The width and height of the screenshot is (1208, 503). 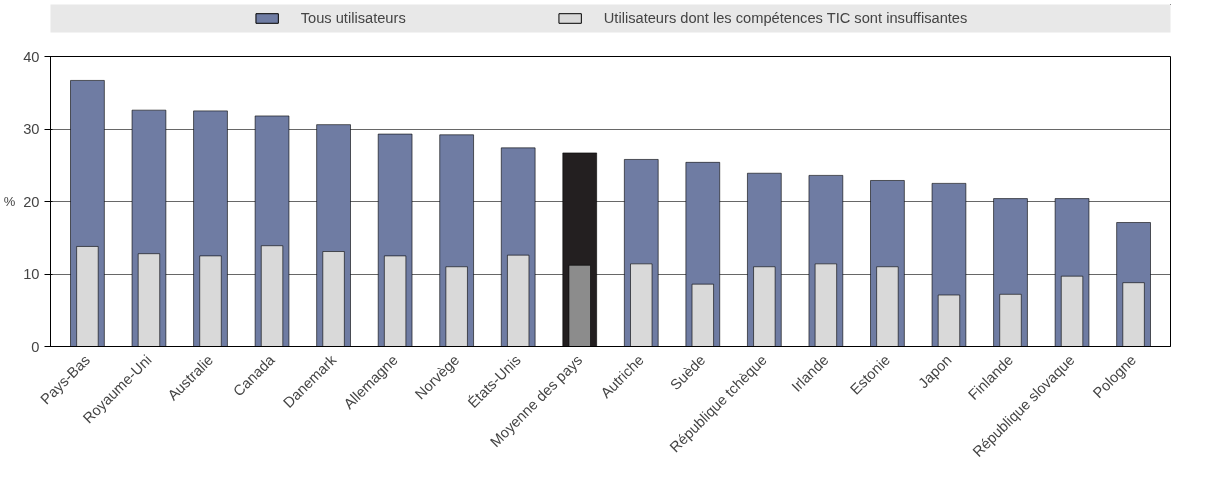 I want to click on y-tick-label: 40, so click(x=31, y=56).